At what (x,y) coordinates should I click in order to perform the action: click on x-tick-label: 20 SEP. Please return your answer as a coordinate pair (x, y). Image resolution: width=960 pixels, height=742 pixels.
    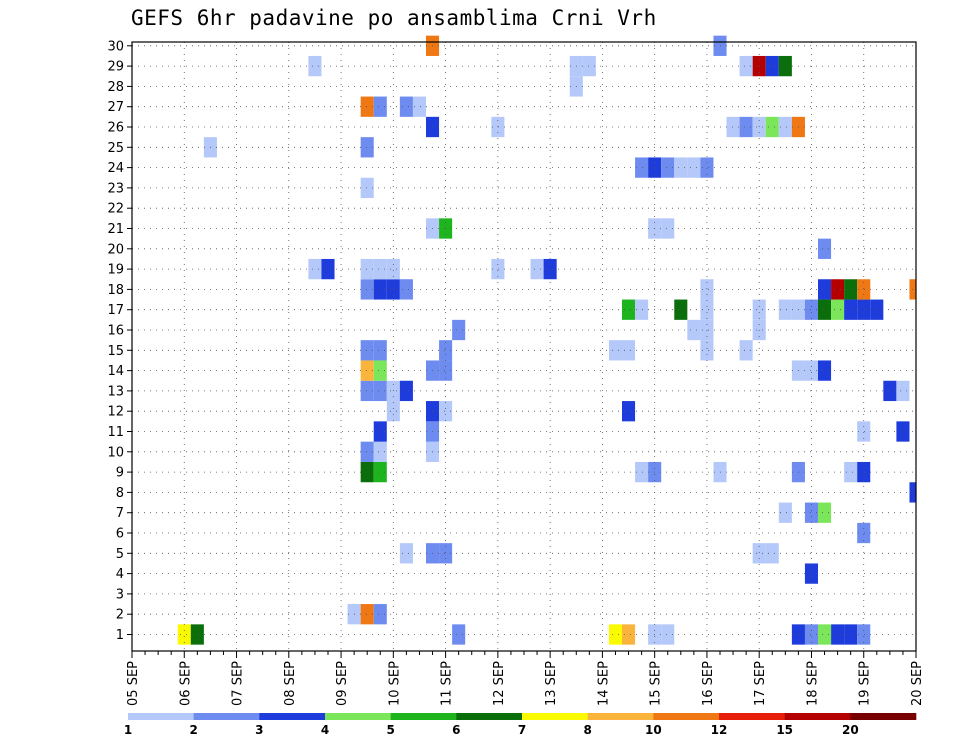
    Looking at the image, I should click on (917, 683).